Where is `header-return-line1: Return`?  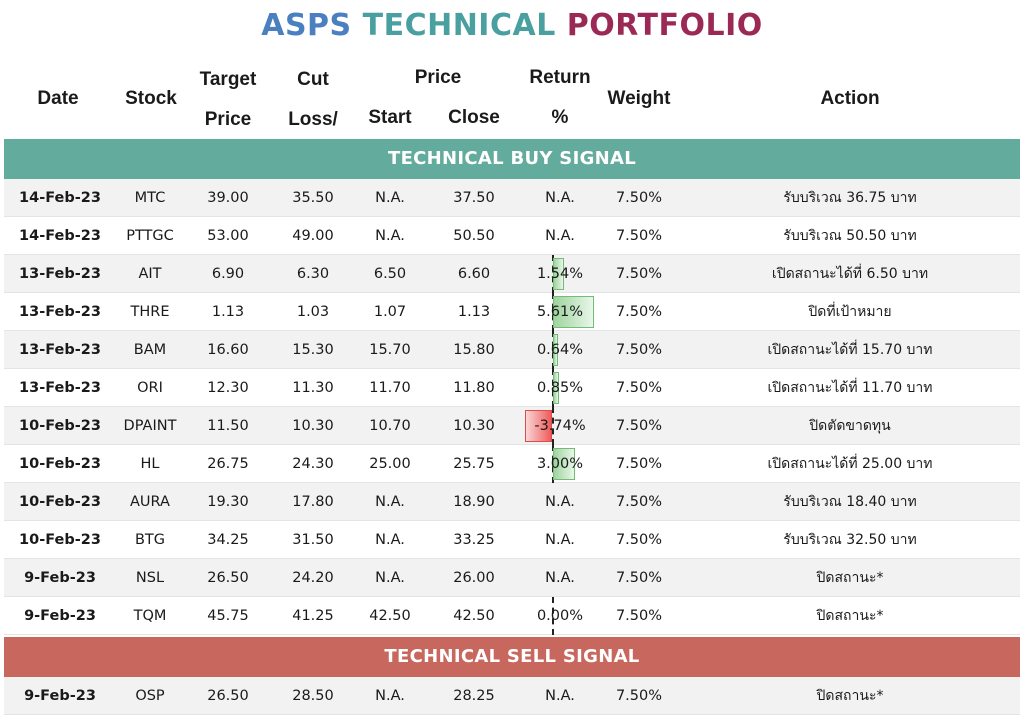
header-return-line1: Return is located at coordinates (560, 77).